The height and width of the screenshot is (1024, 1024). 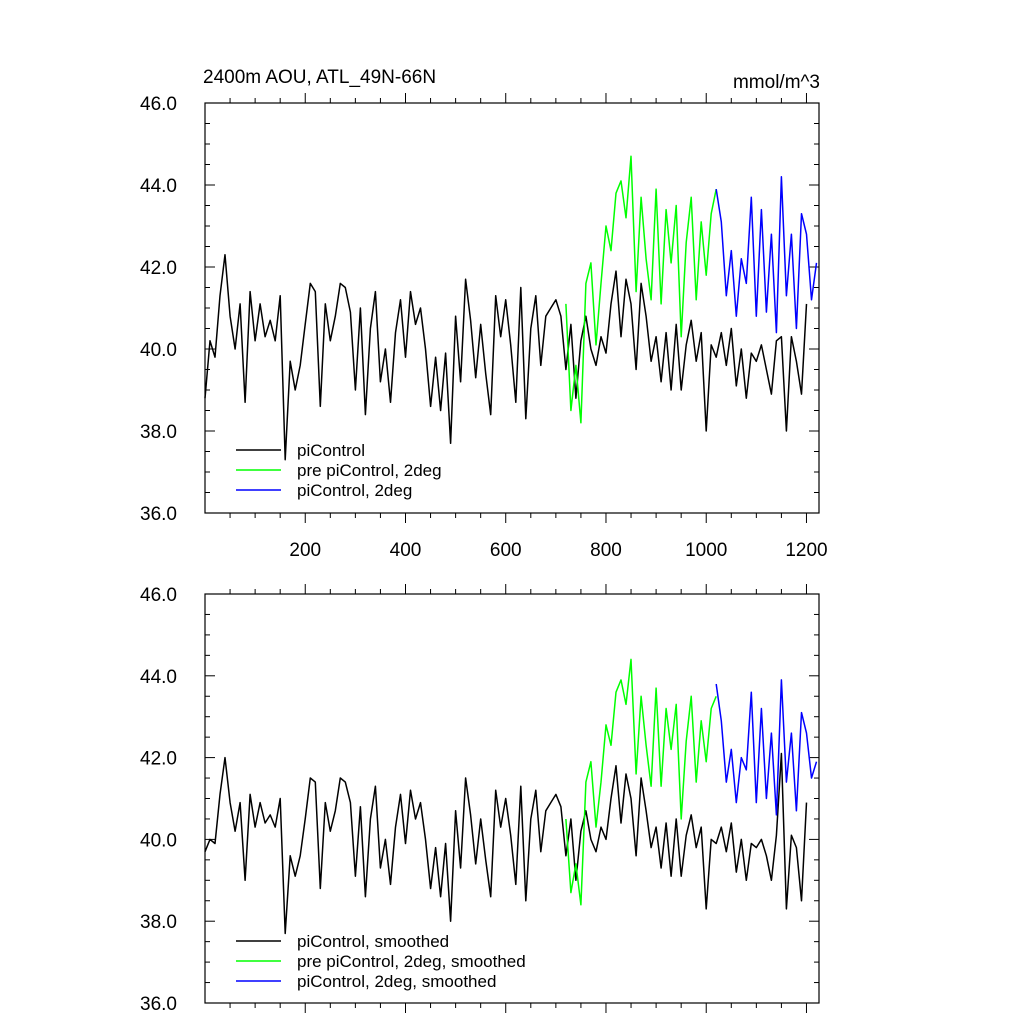 What do you see at coordinates (776, 82) in the screenshot?
I see `units-label: mmol/m^3` at bounding box center [776, 82].